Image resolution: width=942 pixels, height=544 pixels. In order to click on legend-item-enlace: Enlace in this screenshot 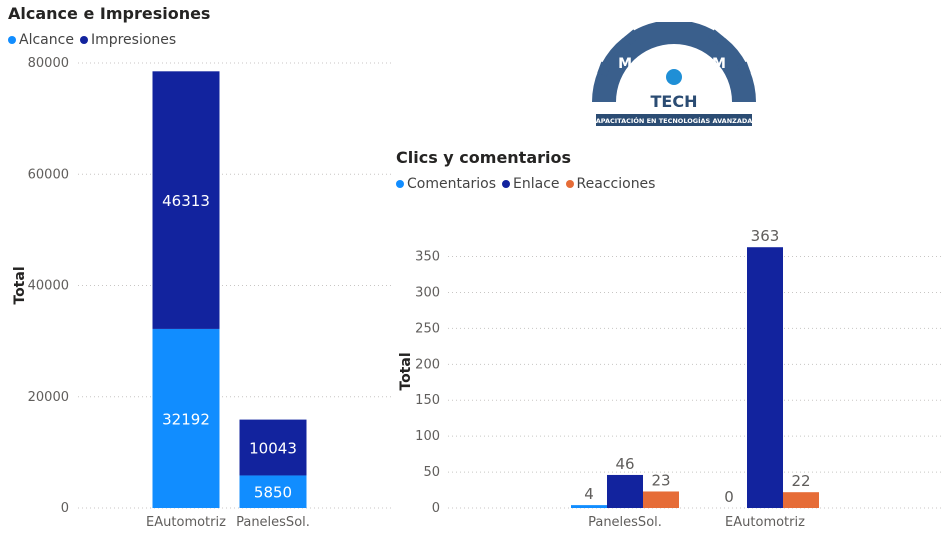, I will do `click(531, 184)`.